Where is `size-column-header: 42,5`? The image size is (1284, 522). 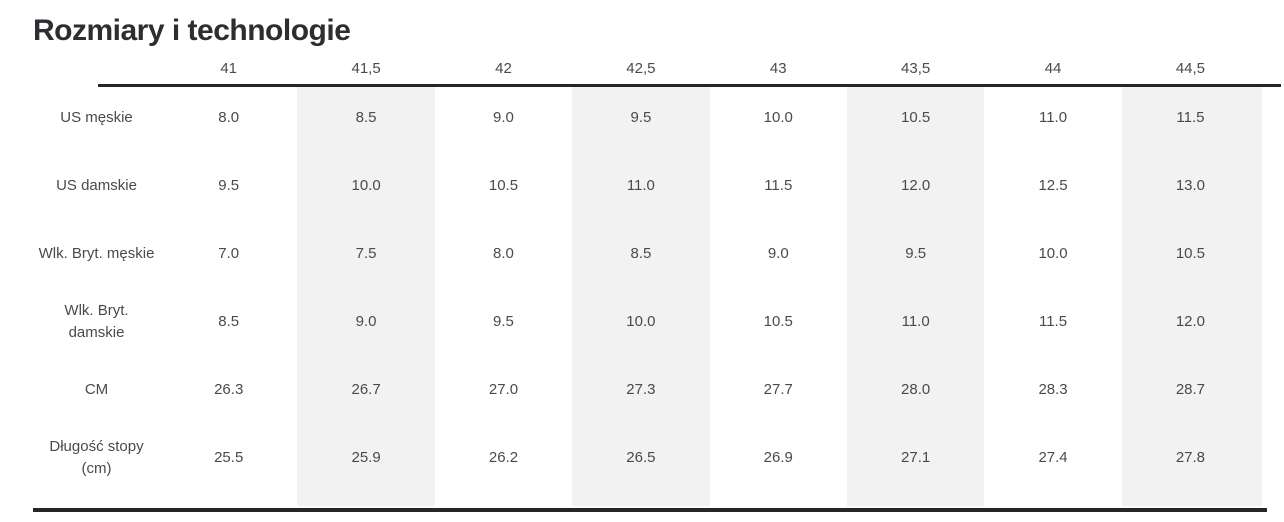
size-column-header: 42,5 is located at coordinates (641, 68).